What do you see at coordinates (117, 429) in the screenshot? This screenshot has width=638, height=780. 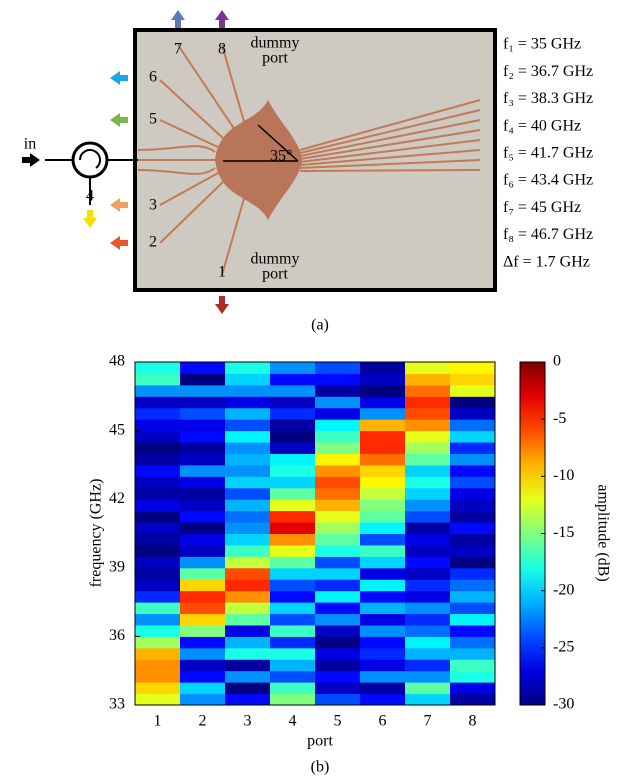 I see `y-tick-label: 45` at bounding box center [117, 429].